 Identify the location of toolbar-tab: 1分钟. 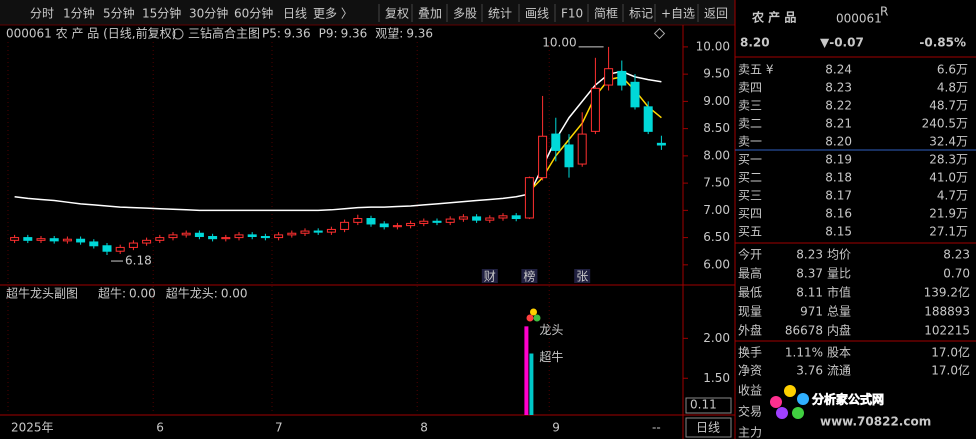
(79, 13).